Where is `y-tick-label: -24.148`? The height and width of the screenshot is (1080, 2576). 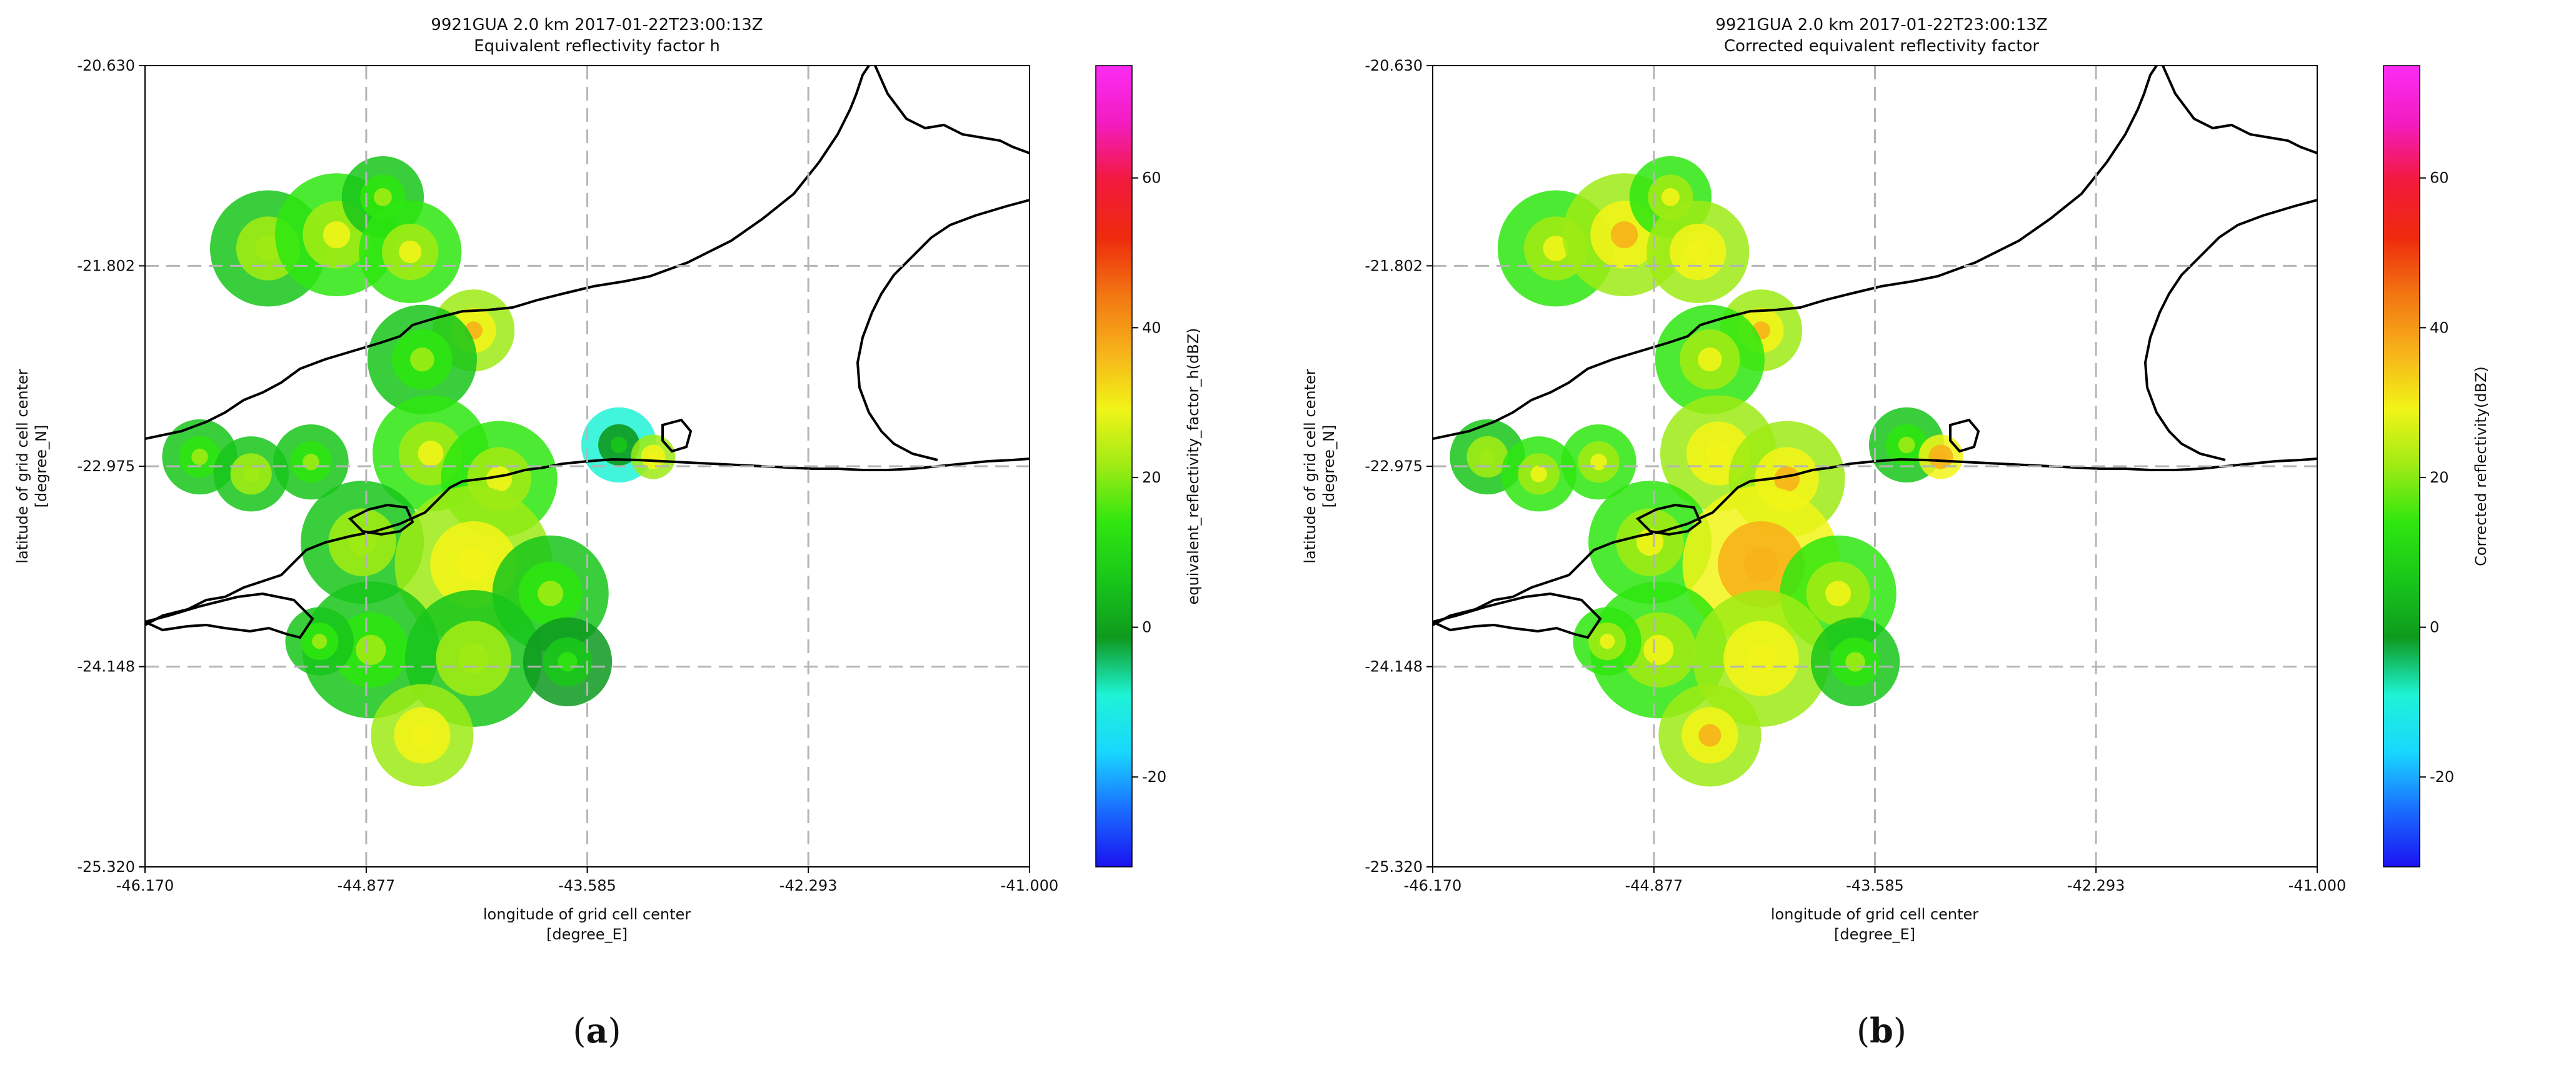
y-tick-label: -24.148 is located at coordinates (106, 667).